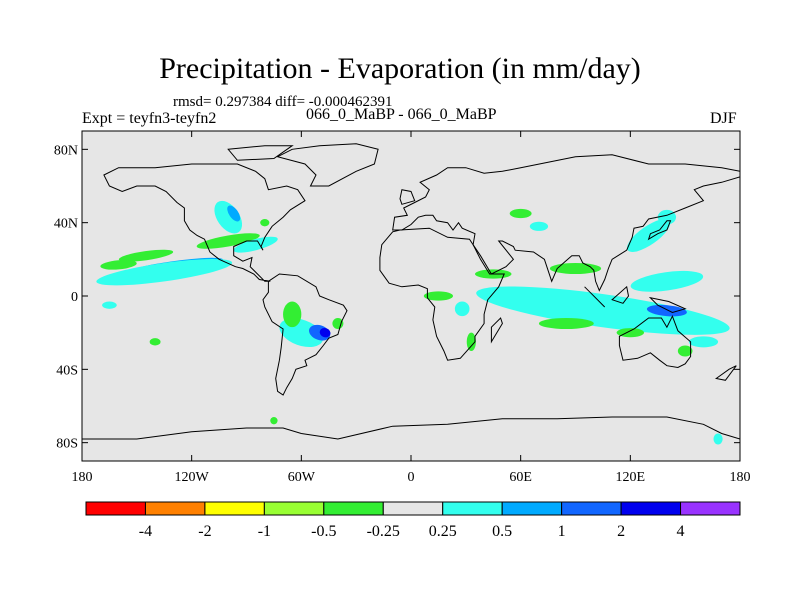 The image size is (800, 600). I want to click on colorbar-label: 0.25, so click(443, 531).